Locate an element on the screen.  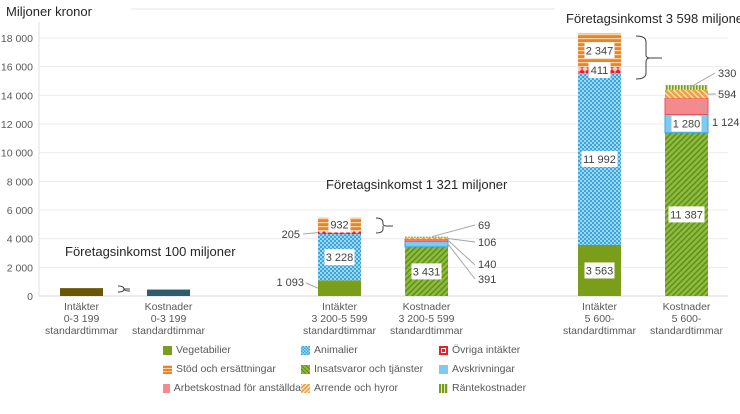
data-label: 3 563 is located at coordinates (599, 270).